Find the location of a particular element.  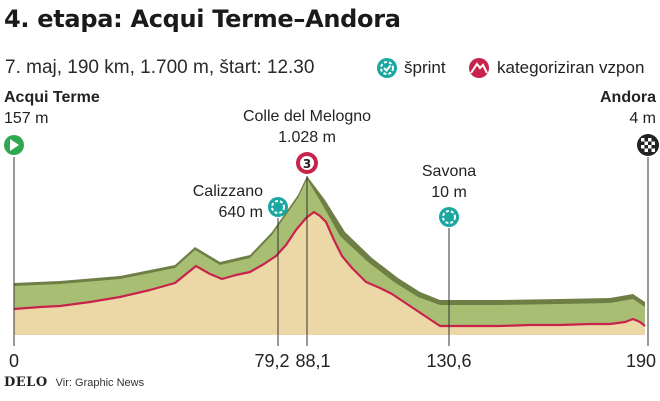

stage-info: 7. maj, 190 km, 1.700 m, štart: 12.30 is located at coordinates (160, 67).